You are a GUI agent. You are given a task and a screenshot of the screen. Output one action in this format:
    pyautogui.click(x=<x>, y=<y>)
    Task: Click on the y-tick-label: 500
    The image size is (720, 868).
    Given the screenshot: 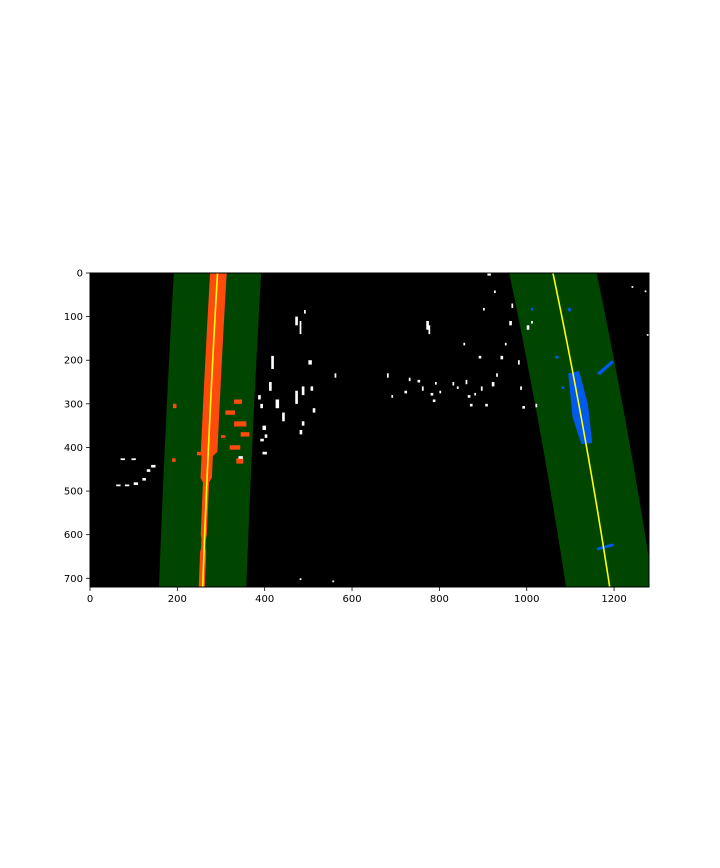 What is the action you would take?
    pyautogui.click(x=73, y=492)
    